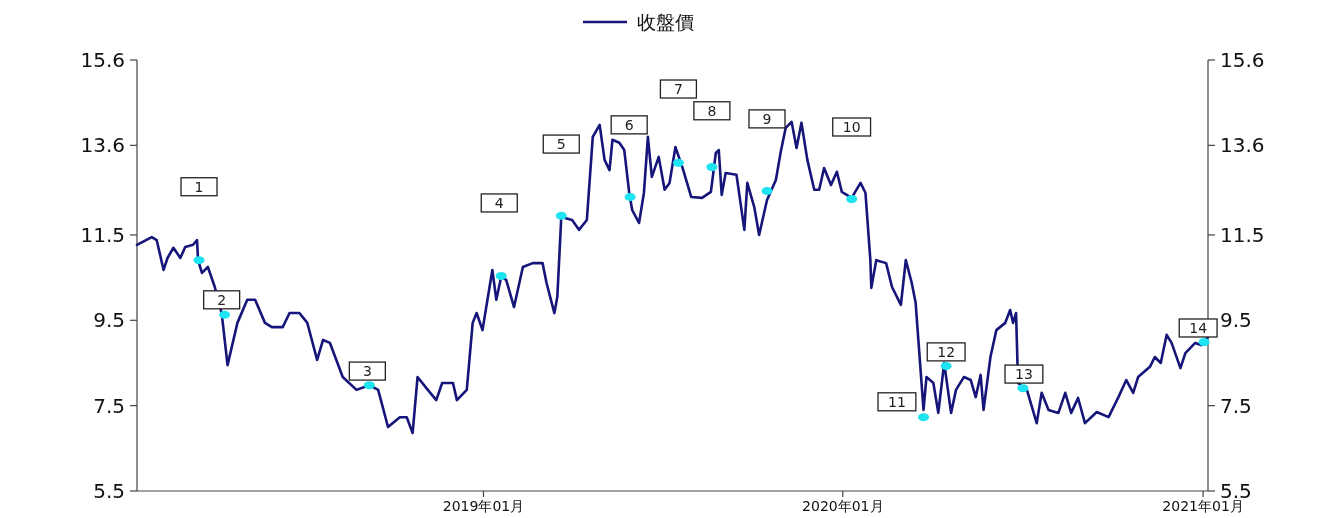 The image size is (1340, 518). I want to click on y2-tick-label: 13.6, so click(1242, 145).